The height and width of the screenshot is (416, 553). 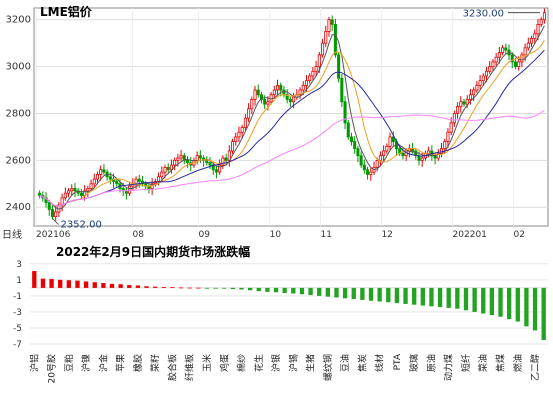 I want to click on bar-category-label: 沪铝, so click(x=34, y=363).